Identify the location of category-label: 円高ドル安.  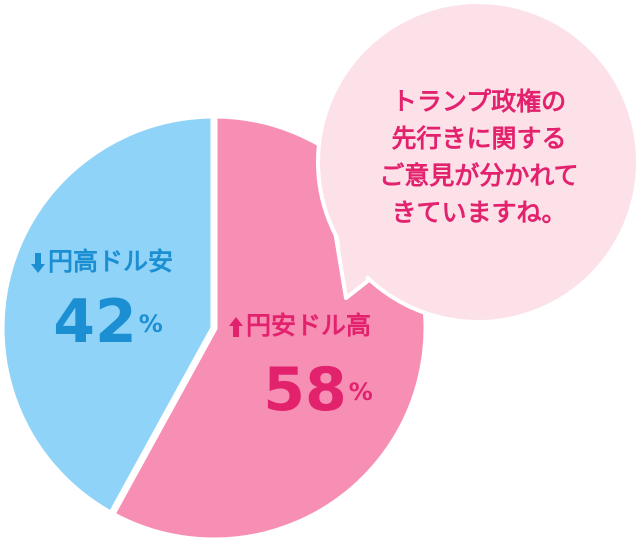
(110, 261).